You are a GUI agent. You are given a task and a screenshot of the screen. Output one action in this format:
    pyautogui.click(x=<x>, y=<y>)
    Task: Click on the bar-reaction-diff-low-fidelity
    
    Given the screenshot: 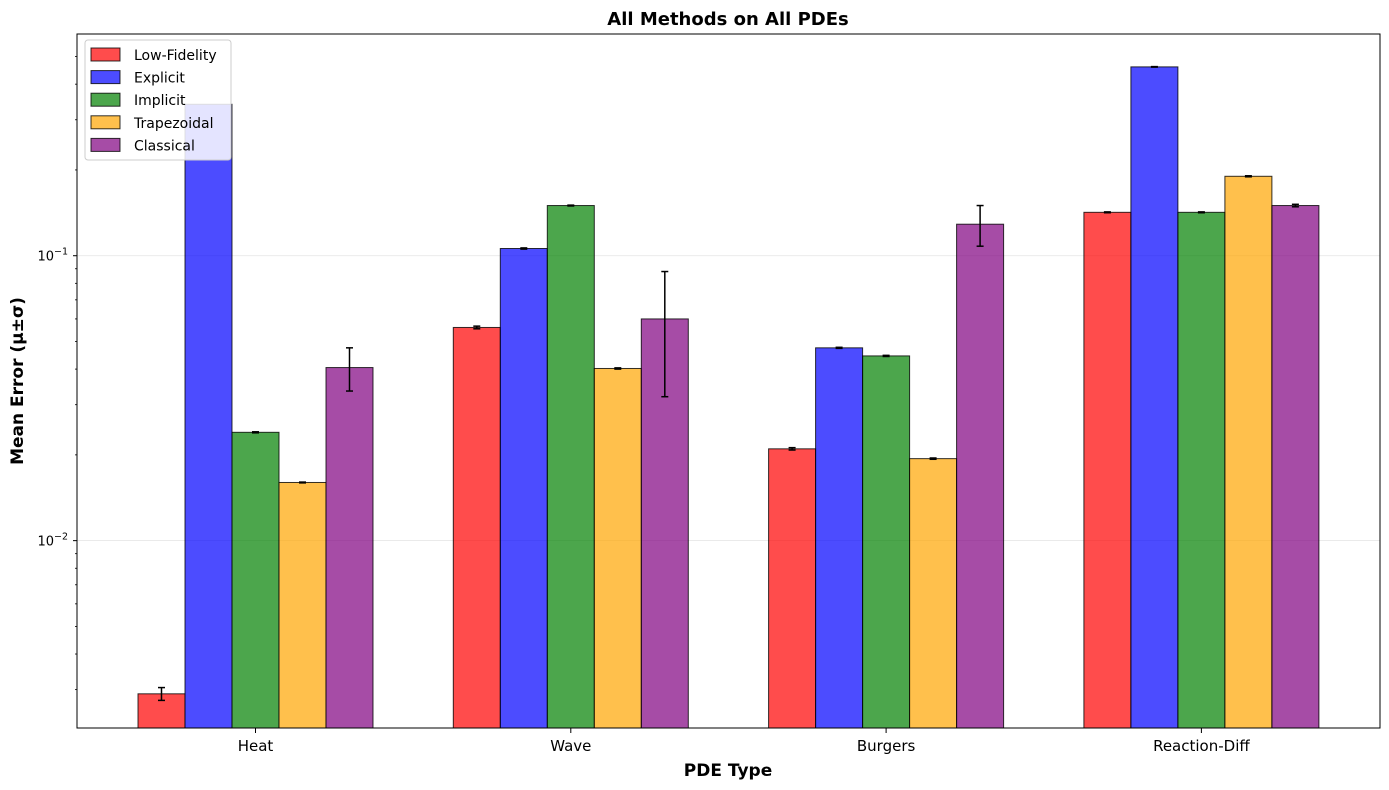 What is the action you would take?
    pyautogui.click(x=1107, y=470)
    